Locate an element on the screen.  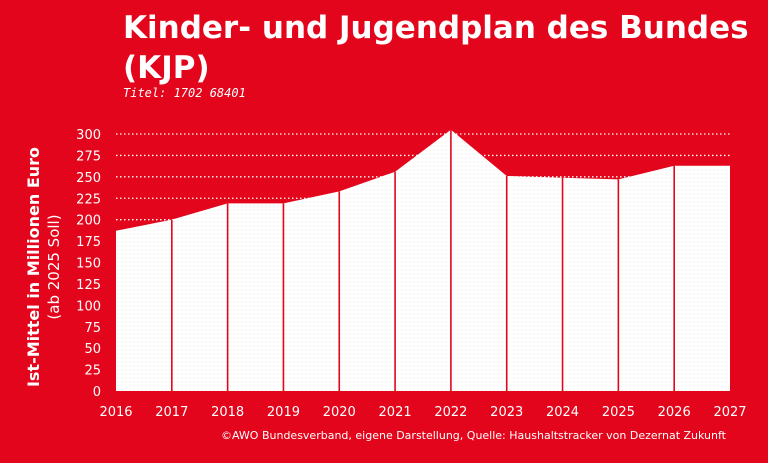
x-tick-label: 2022 is located at coordinates (450, 412).